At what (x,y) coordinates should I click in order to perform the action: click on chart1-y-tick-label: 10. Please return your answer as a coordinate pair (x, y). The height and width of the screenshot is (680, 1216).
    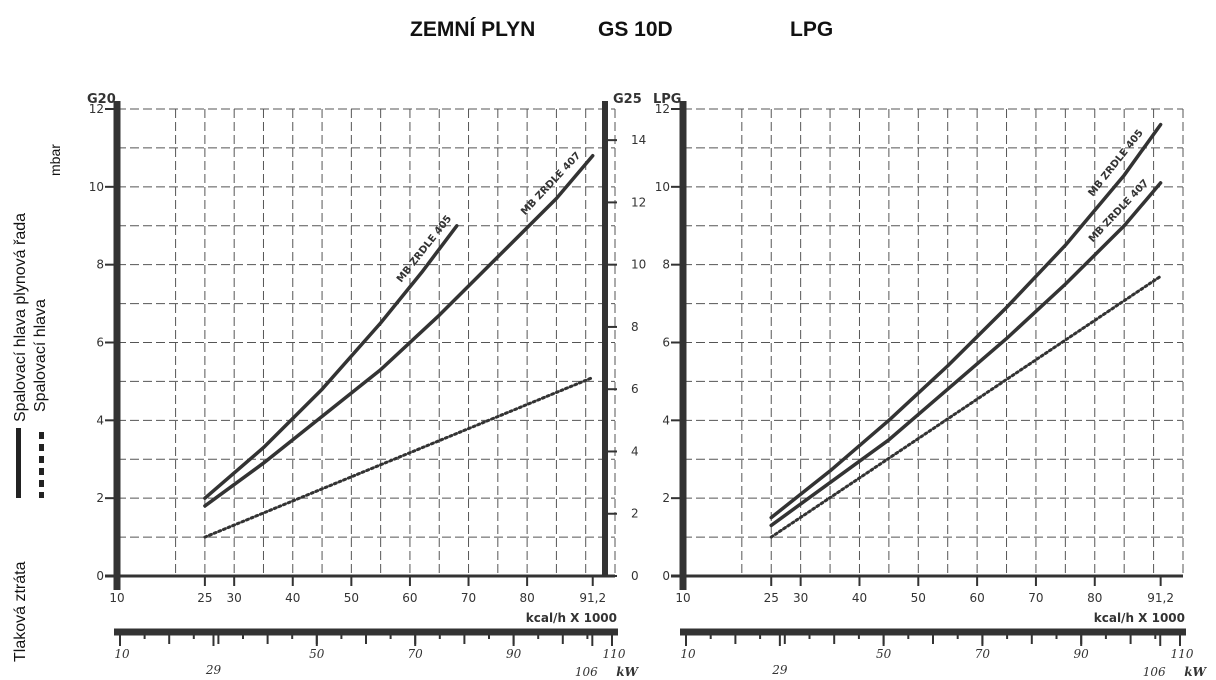
    Looking at the image, I should click on (96, 187).